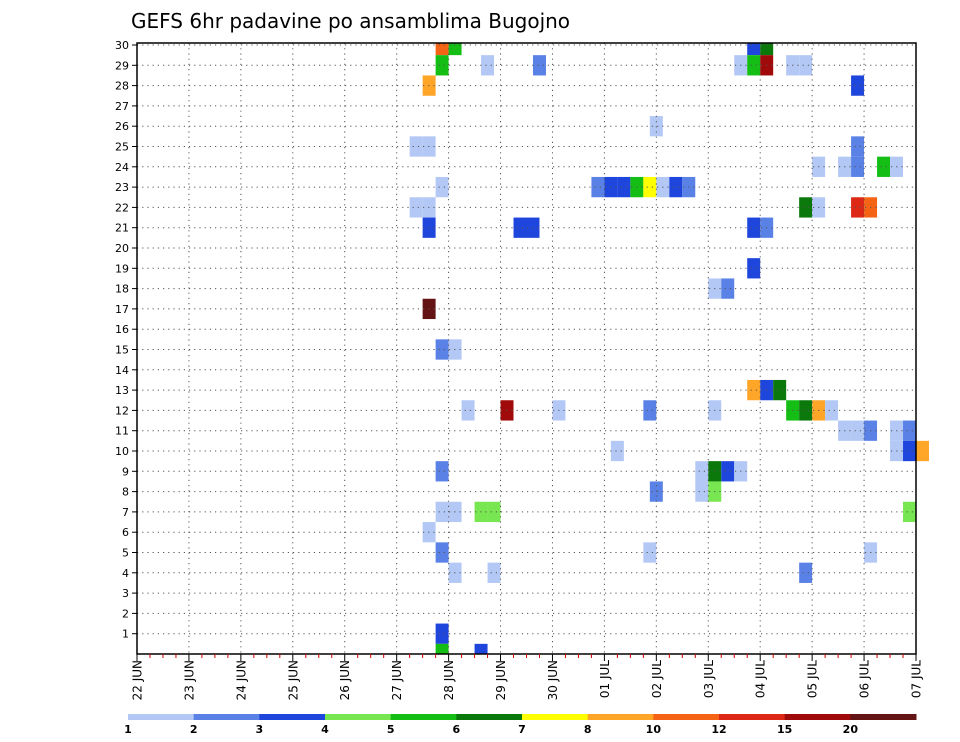 The width and height of the screenshot is (960, 742). I want to click on colorbar-label: 12, so click(718, 729).